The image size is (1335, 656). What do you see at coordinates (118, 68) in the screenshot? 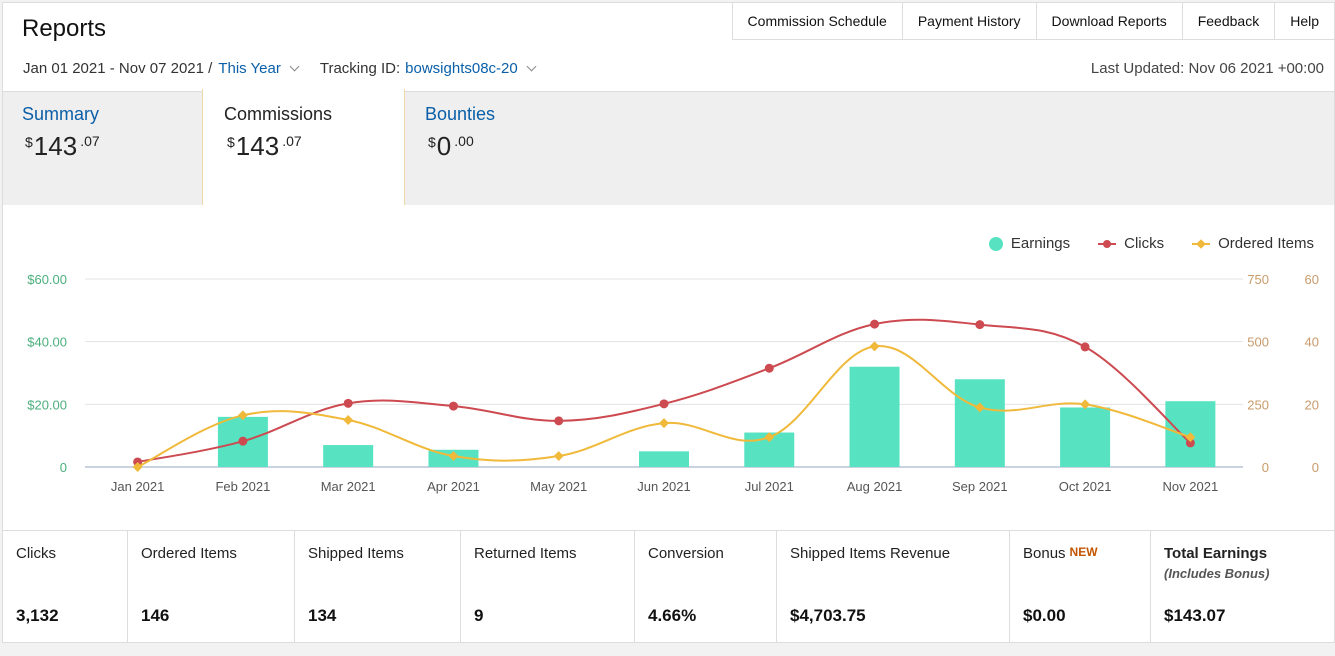
I see `date-range: Jan 01 2021 - Nov 07 2021 /` at bounding box center [118, 68].